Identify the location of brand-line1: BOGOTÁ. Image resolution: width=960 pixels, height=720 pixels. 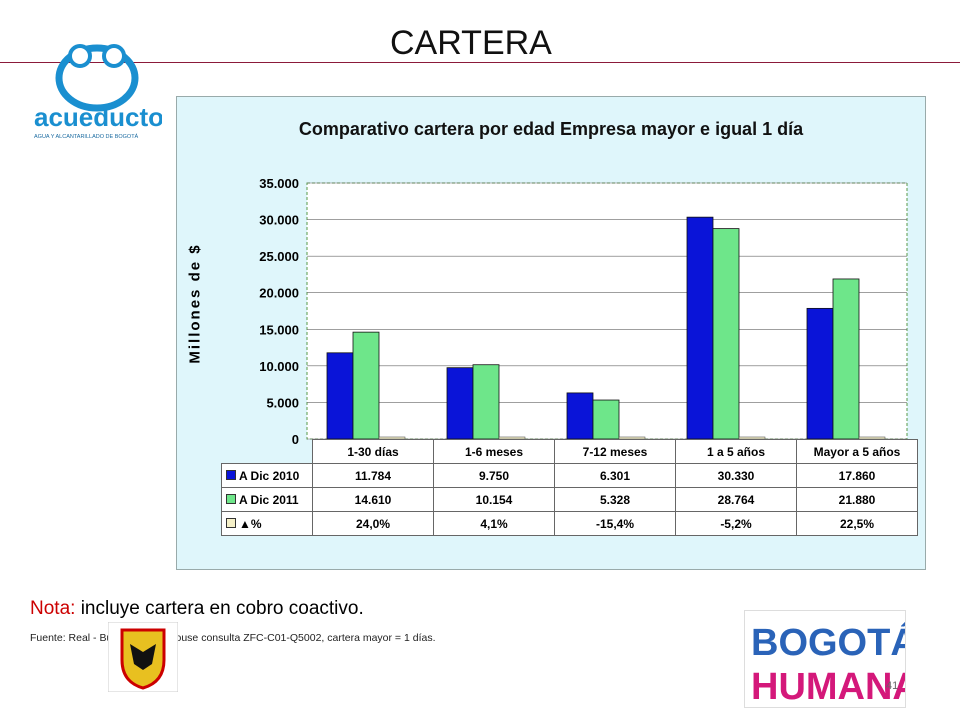
(828, 642).